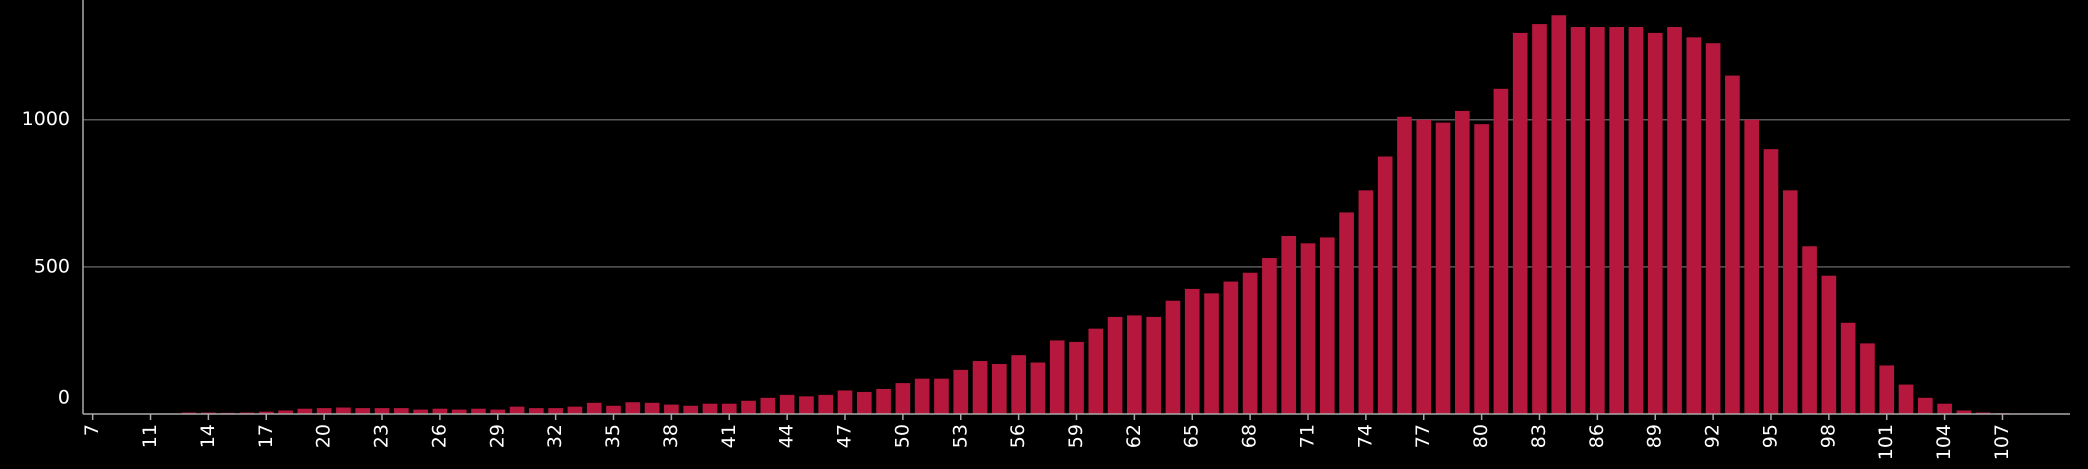  Describe the element at coordinates (1597, 436) in the screenshot. I see `x-tick-label: 86` at that location.